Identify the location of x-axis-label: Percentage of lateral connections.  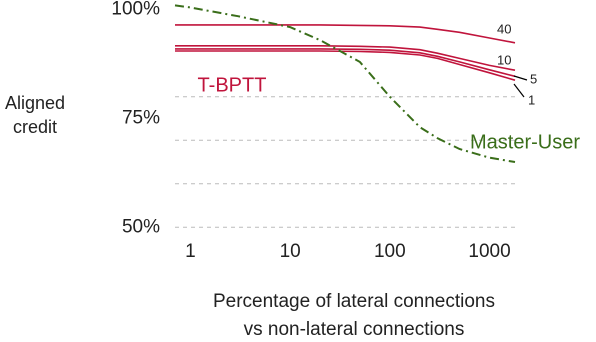
(354, 301).